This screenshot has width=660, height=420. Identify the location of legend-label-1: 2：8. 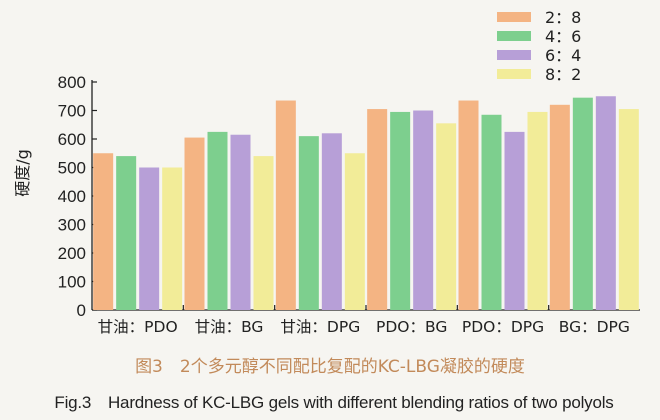
(563, 17).